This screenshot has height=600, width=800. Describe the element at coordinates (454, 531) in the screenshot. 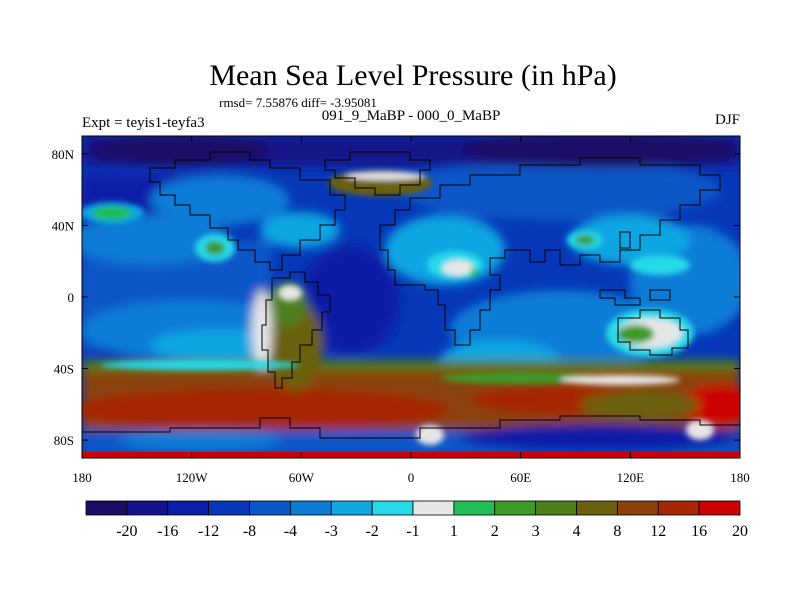

I see `colorbar-label: 1` at that location.